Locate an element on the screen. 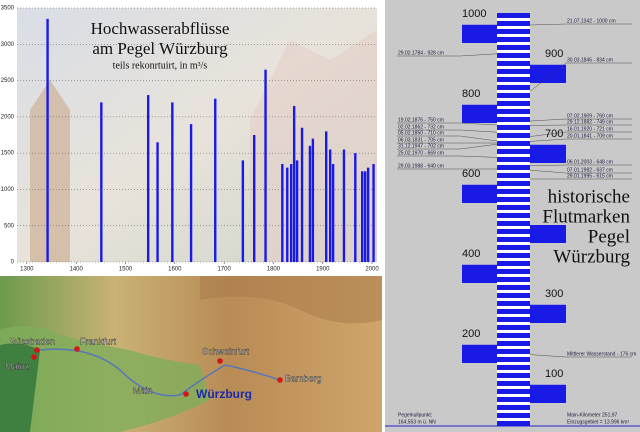 The width and height of the screenshot is (640, 432). city-label: Frankfurt is located at coordinates (98, 341).